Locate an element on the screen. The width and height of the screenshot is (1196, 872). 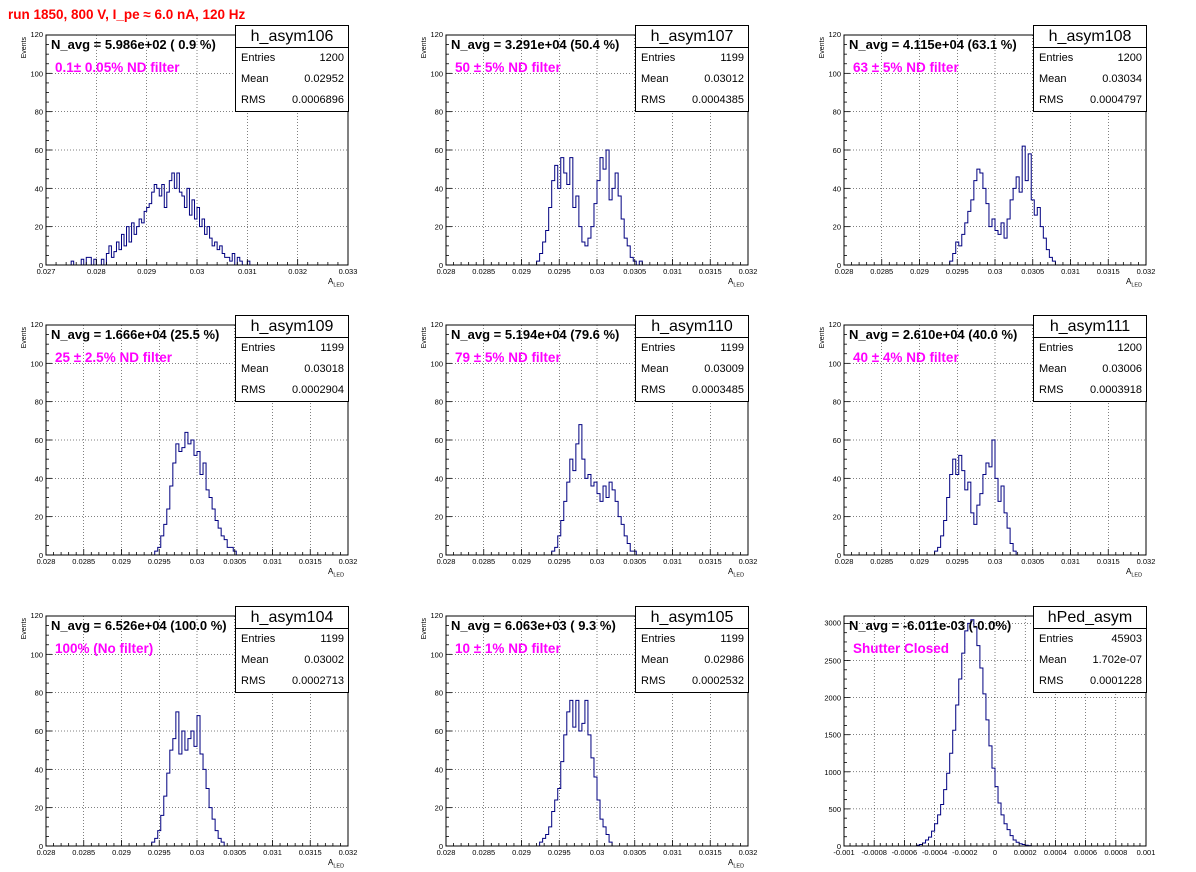
stats-box-title: h_asym111 is located at coordinates (1090, 327).